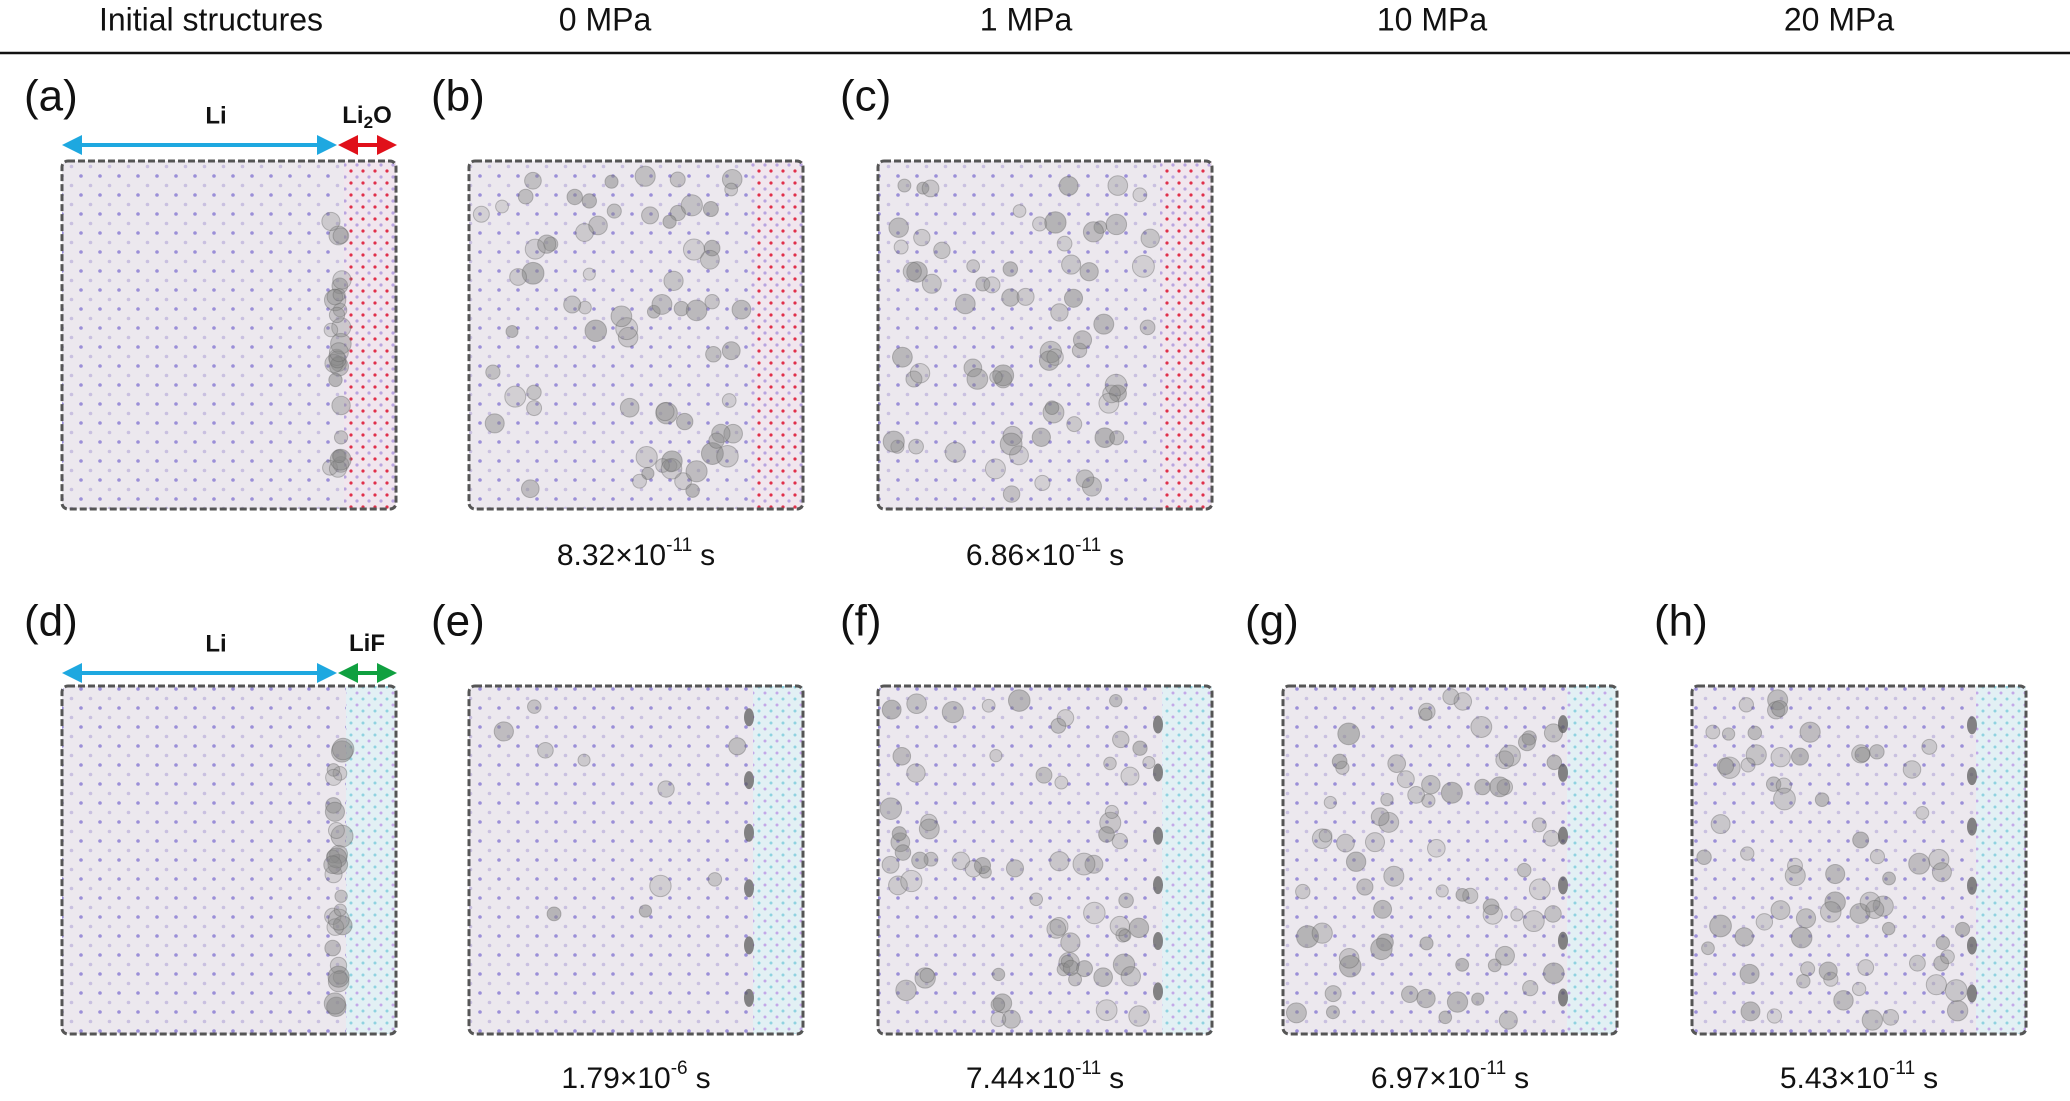 The width and height of the screenshot is (2070, 1101). What do you see at coordinates (229, 860) in the screenshot?
I see `li-region` at bounding box center [229, 860].